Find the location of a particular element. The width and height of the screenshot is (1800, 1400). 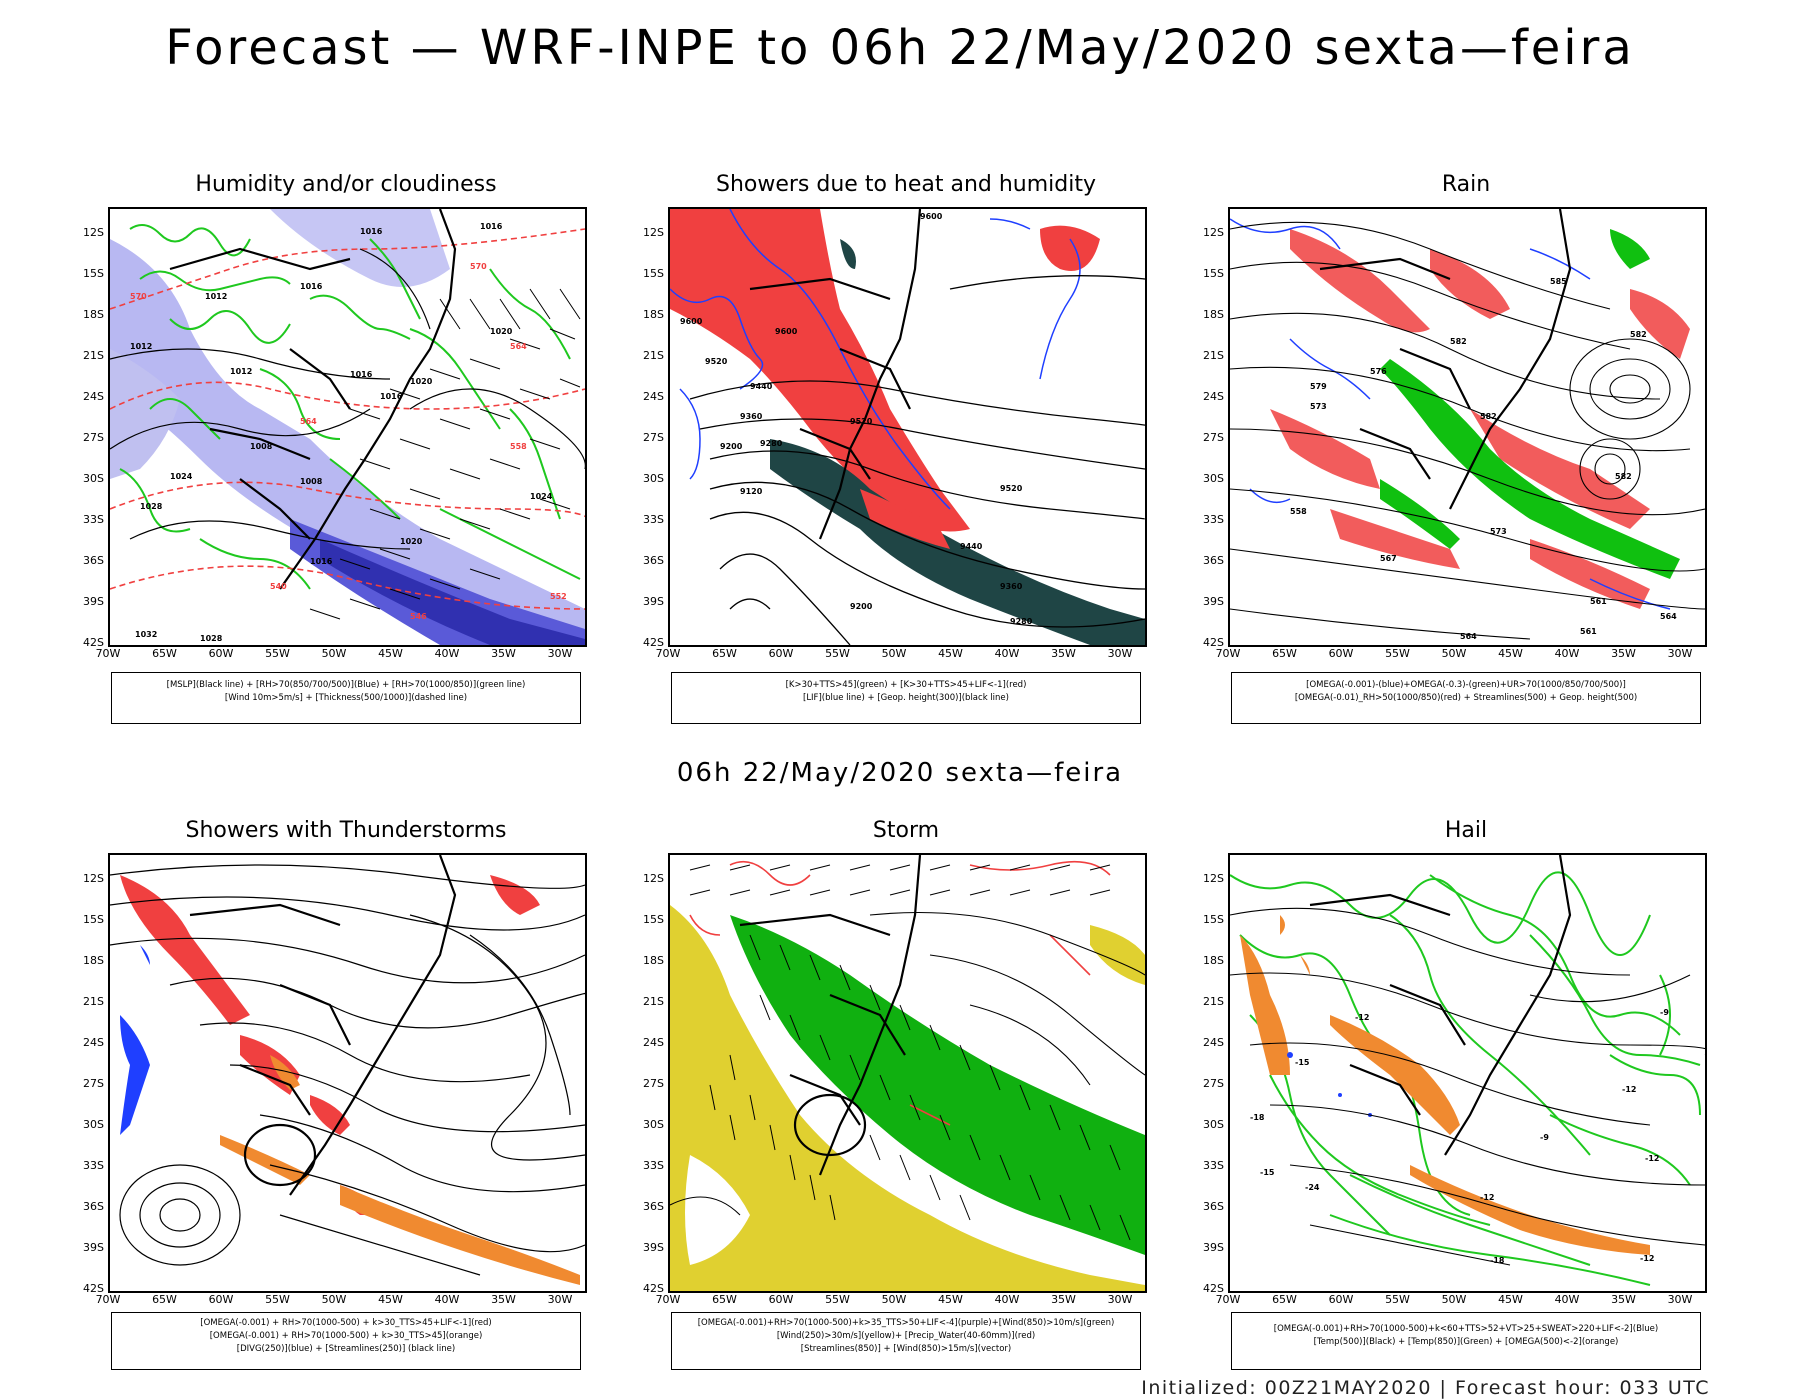

contour-label: 9120 is located at coordinates (751, 491).